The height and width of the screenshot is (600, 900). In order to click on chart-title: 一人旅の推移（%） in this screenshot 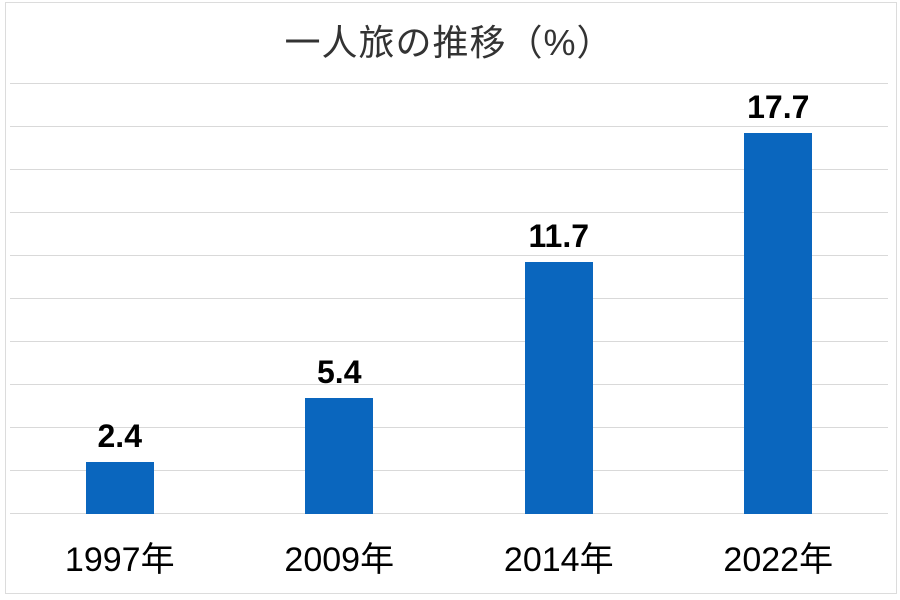, I will do `click(449, 42)`.